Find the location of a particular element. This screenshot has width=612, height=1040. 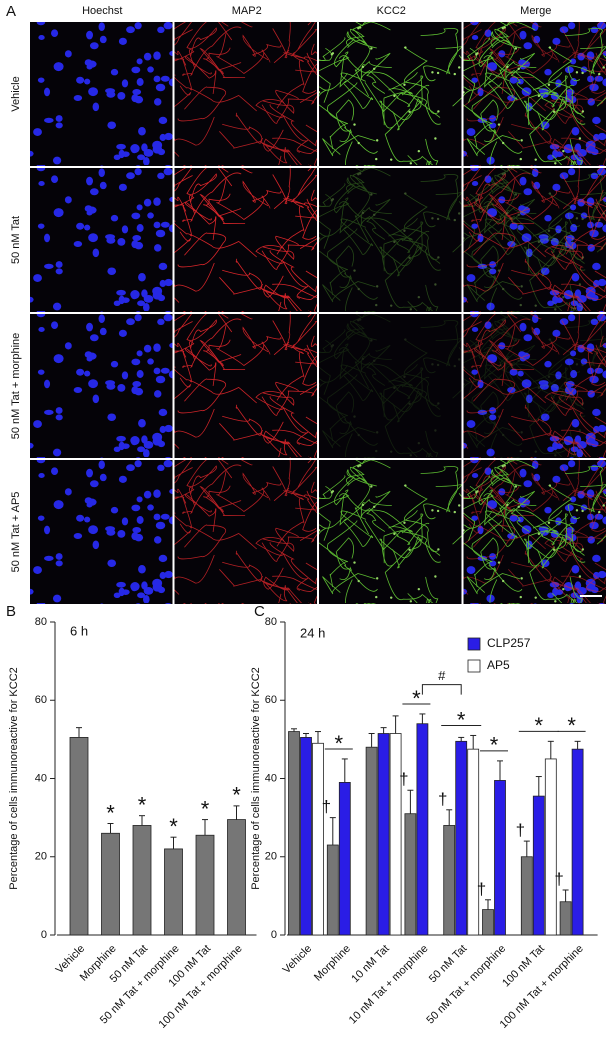

panel-label: B is located at coordinates (11, 611).